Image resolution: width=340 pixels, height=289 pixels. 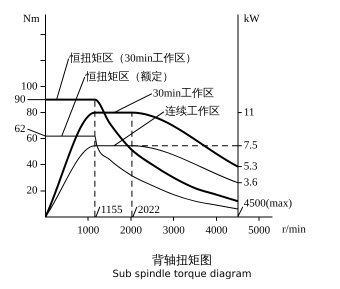 What do you see at coordinates (32, 164) in the screenshot?
I see `y-tick-label: 40` at bounding box center [32, 164].